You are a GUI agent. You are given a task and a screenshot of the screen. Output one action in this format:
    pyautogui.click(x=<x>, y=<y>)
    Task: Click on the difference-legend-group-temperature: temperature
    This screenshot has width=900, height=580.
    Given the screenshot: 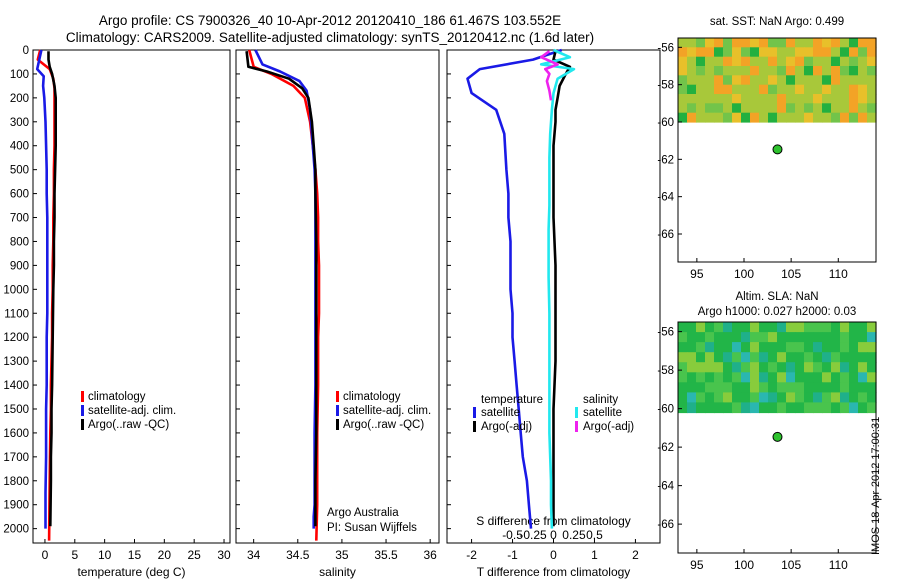 What is the action you would take?
    pyautogui.click(x=512, y=400)
    